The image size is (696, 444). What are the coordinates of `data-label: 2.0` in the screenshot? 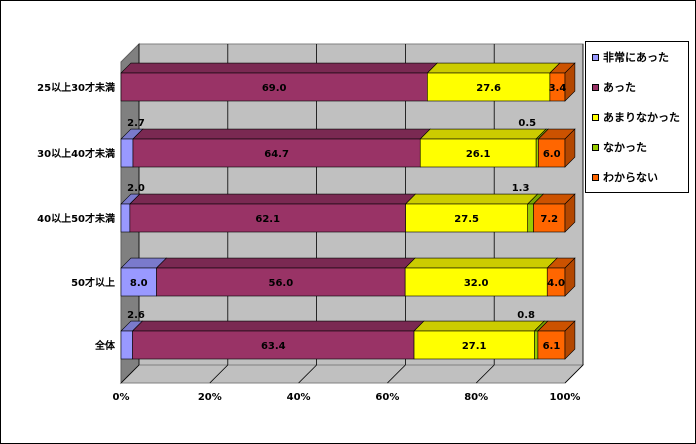 It's located at (136, 188).